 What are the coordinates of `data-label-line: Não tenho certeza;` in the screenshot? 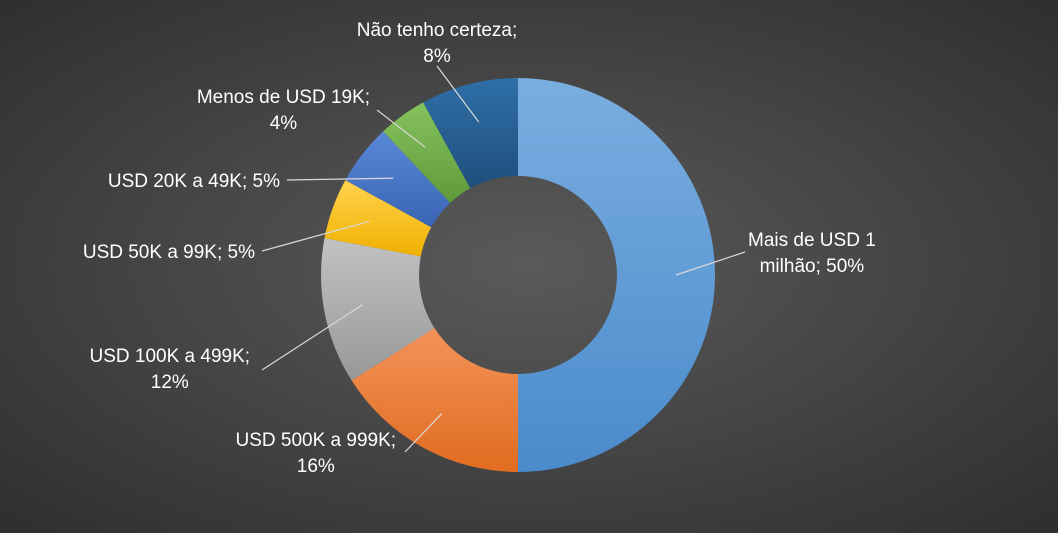 It's located at (437, 30).